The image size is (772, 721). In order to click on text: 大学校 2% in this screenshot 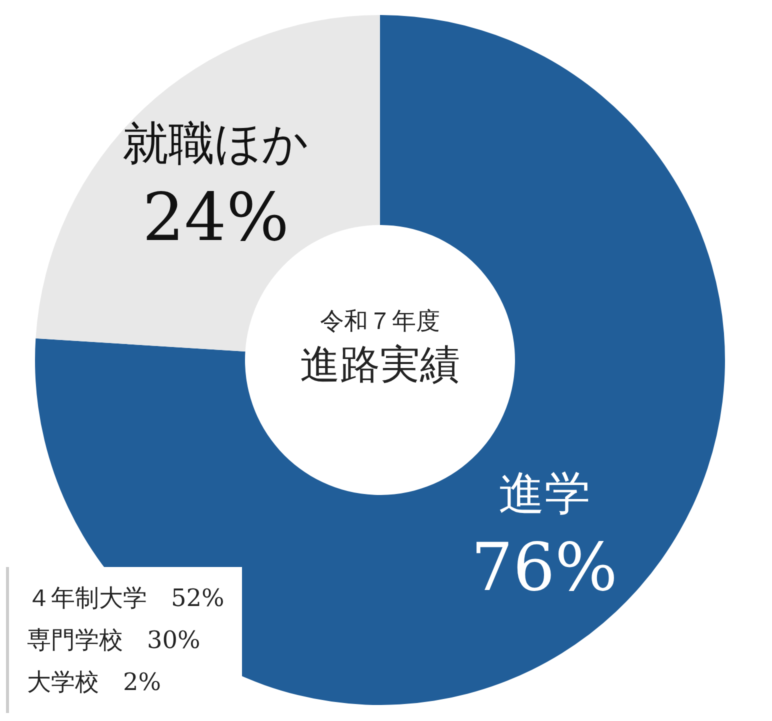, I will do `click(94, 682)`.